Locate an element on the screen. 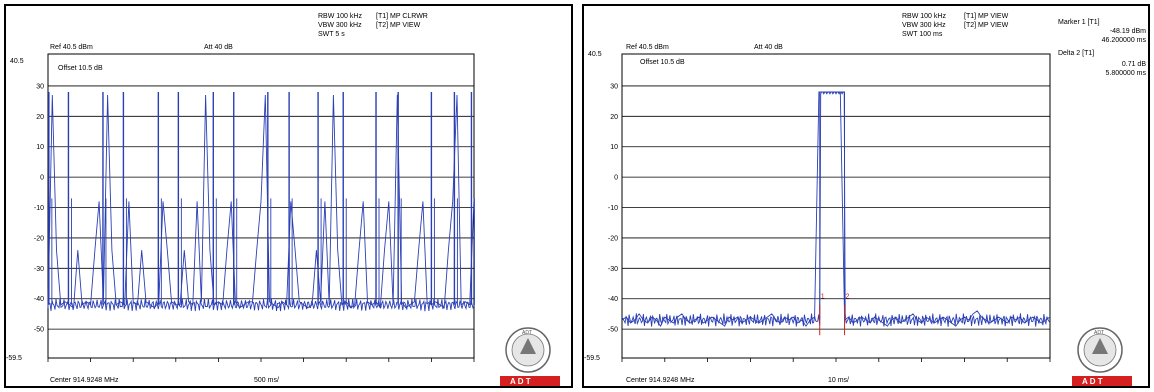  swt-label: SWT 5 s is located at coordinates (331, 34).